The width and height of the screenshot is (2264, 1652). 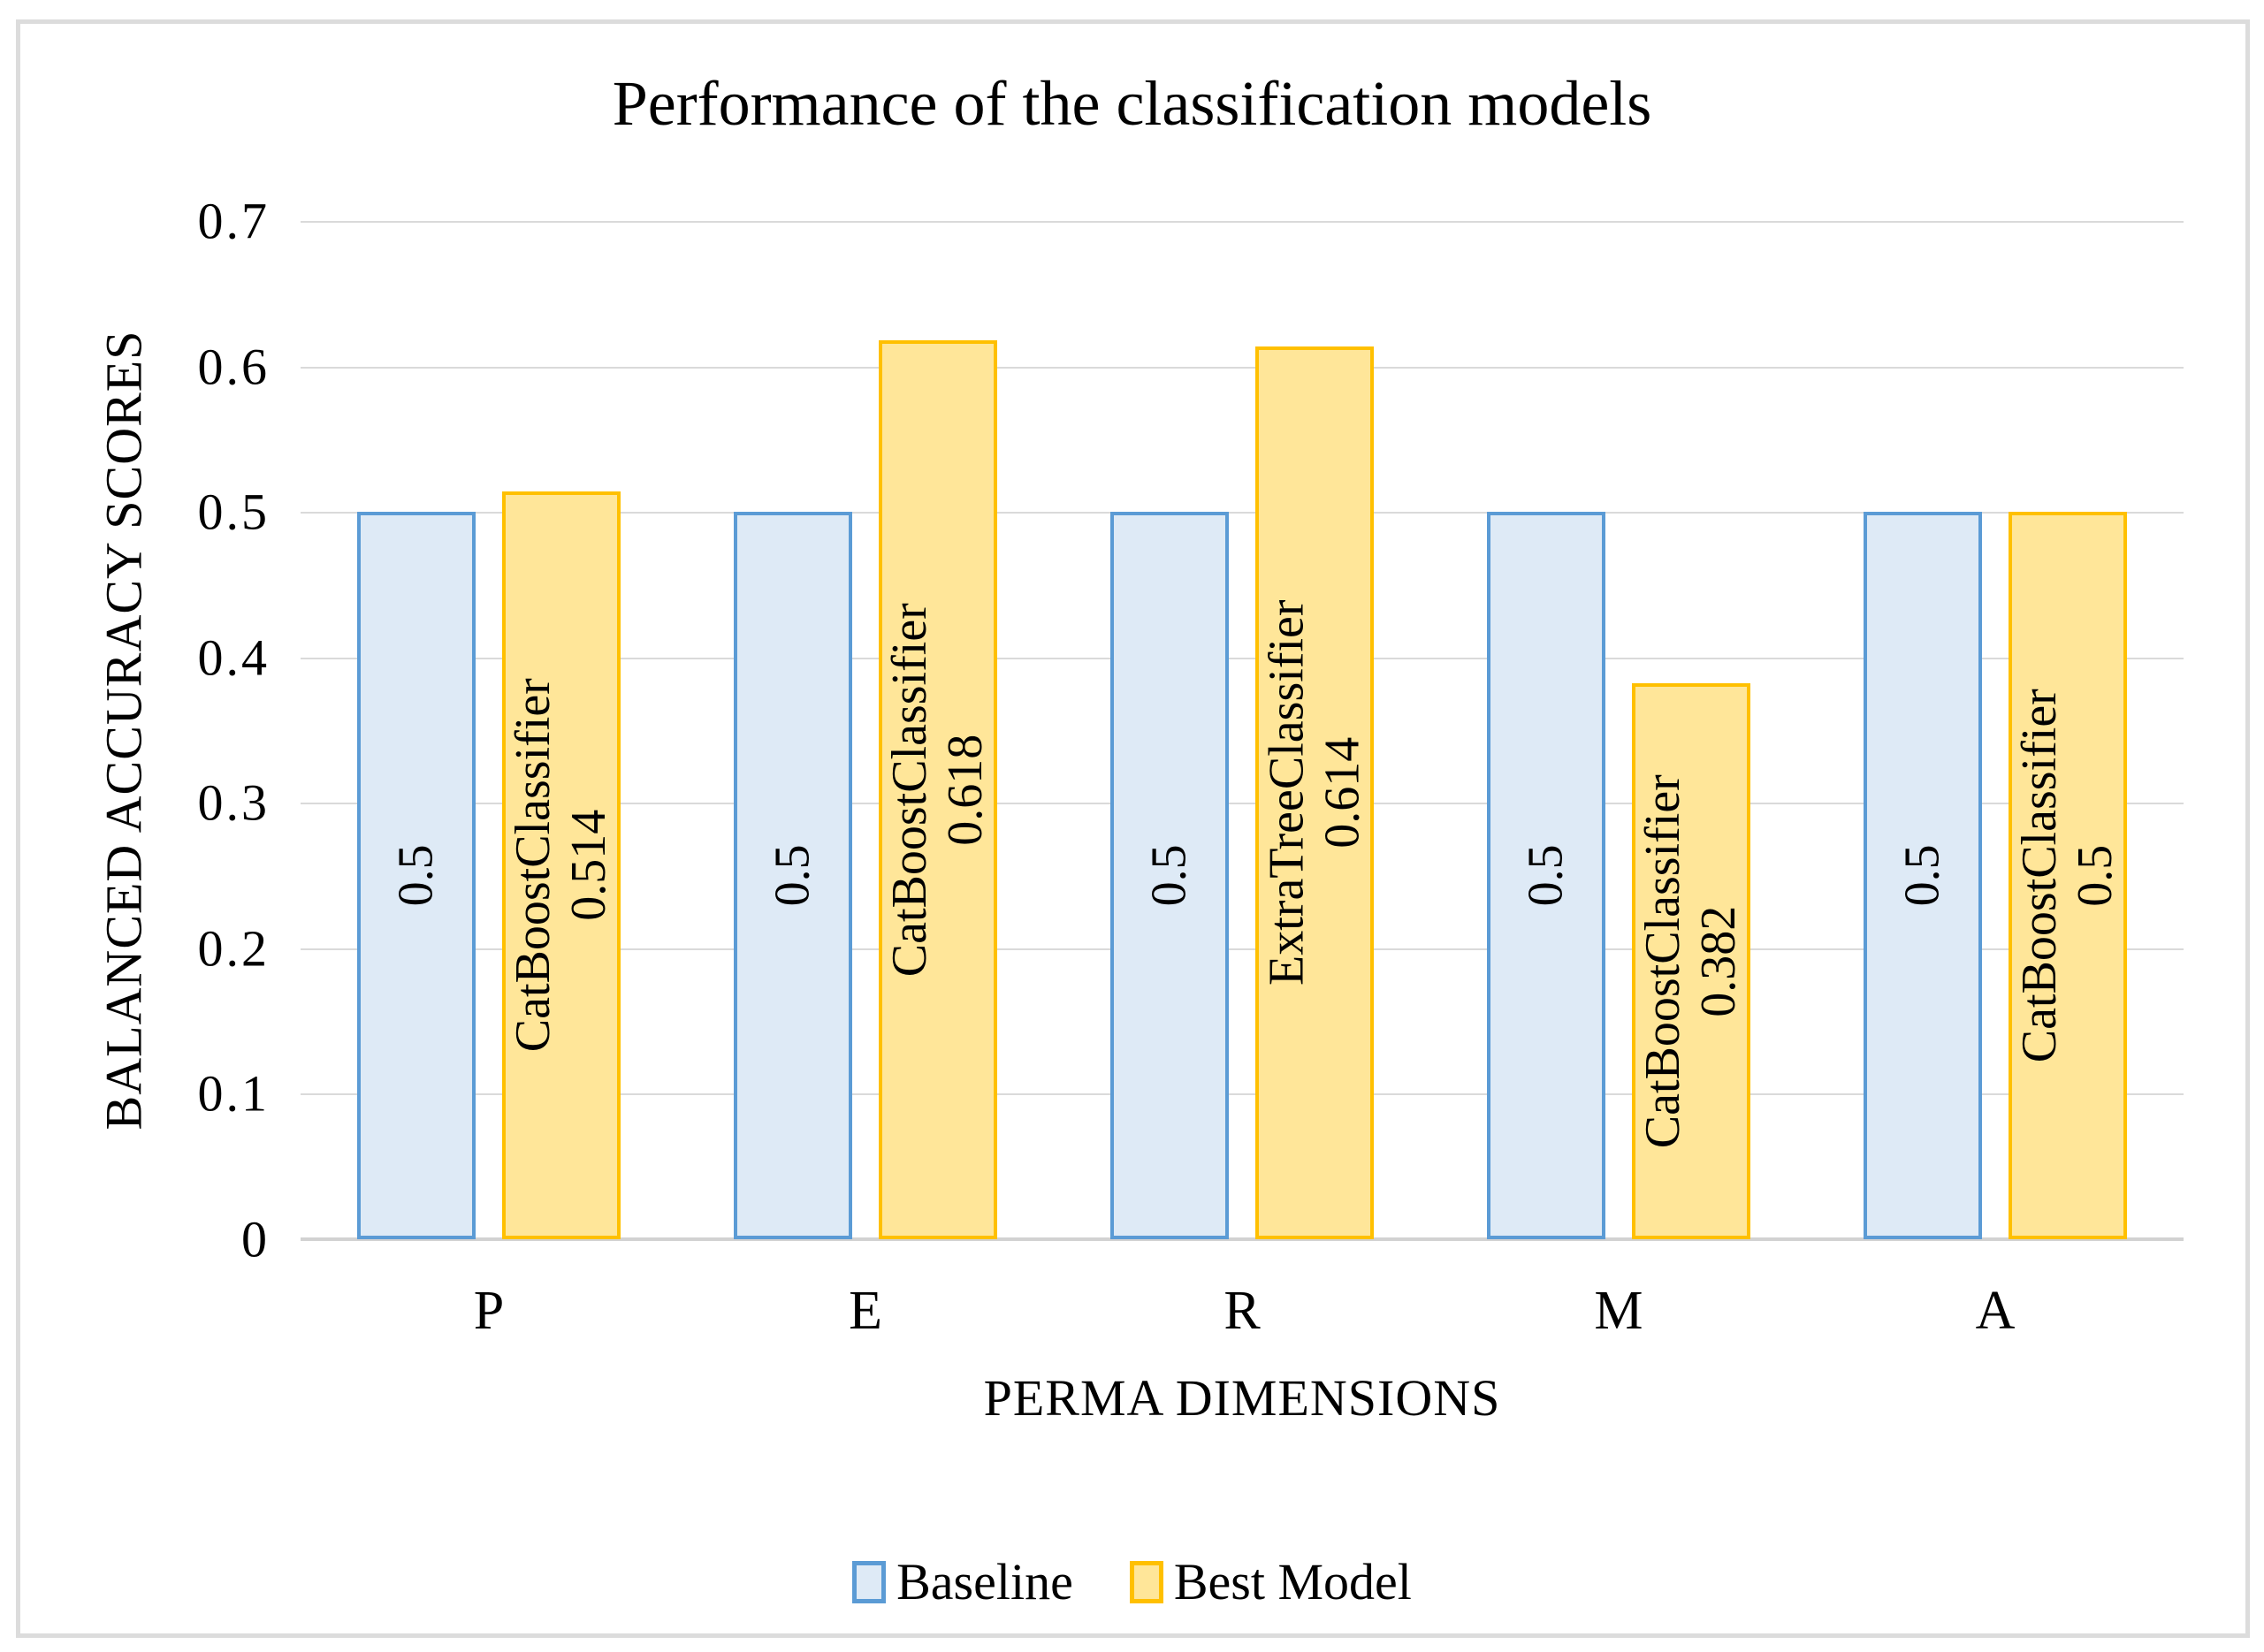 I want to click on model-name-label: ExtraTreeClassifier, so click(x=1287, y=793).